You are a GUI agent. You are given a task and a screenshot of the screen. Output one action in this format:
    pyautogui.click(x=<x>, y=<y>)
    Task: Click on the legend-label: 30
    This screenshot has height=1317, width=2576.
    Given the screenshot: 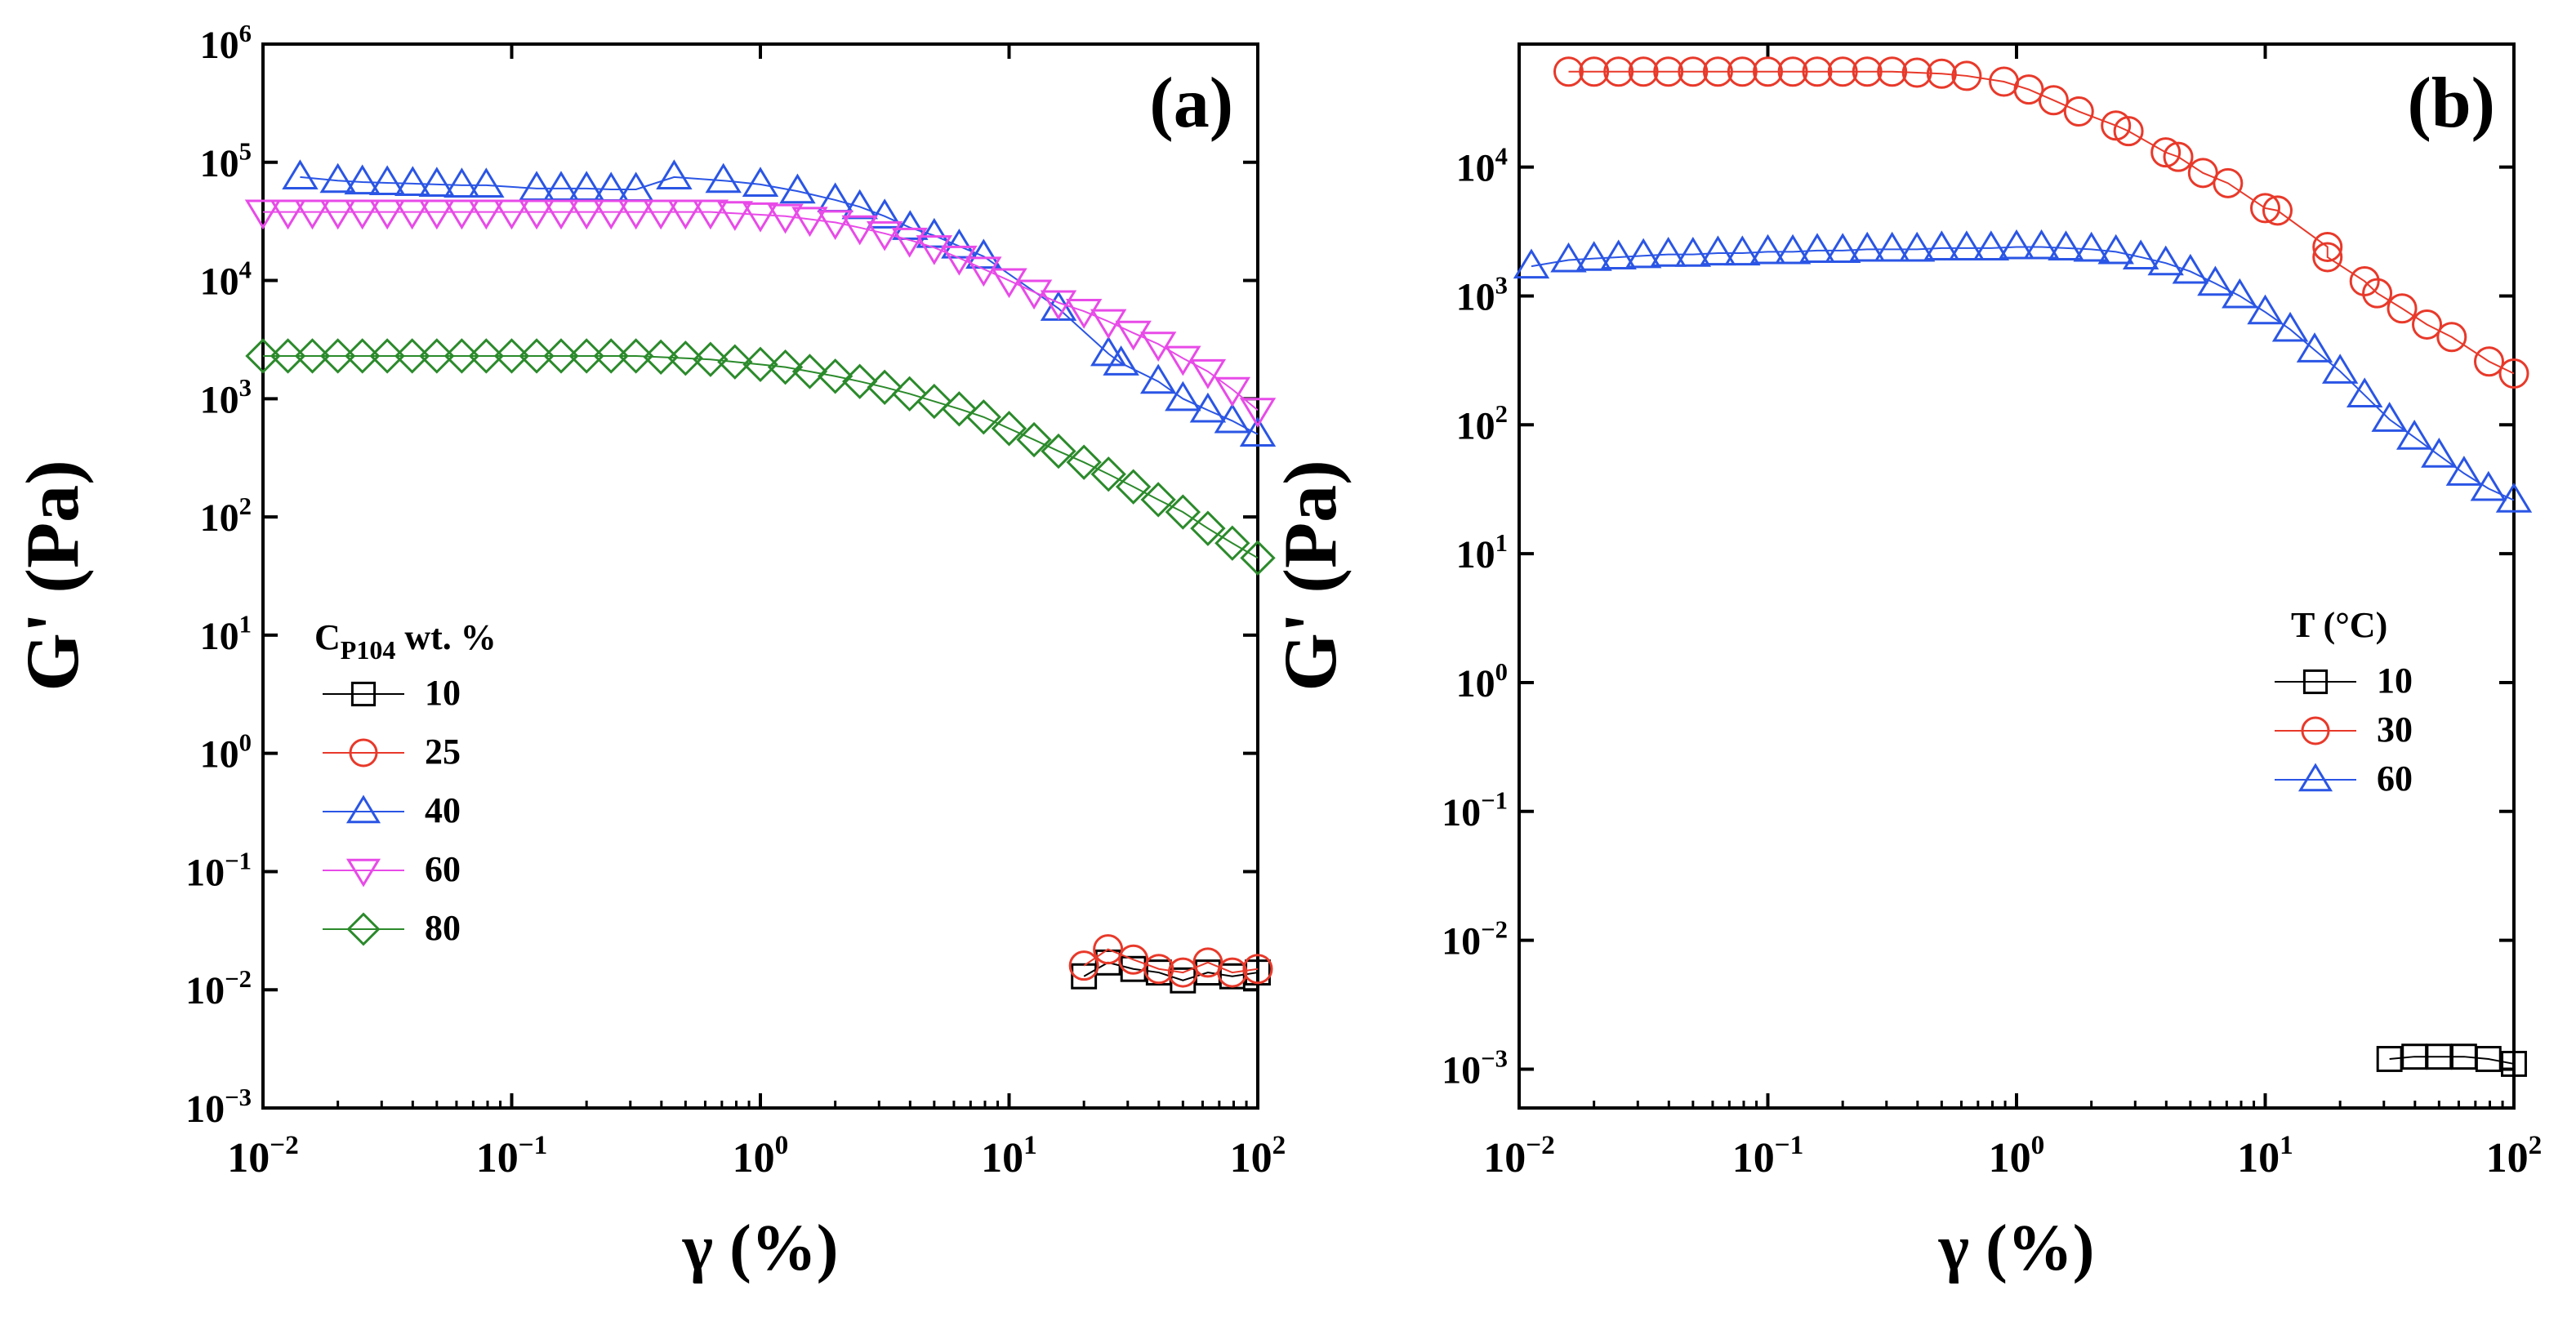 What is the action you would take?
    pyautogui.click(x=2395, y=730)
    